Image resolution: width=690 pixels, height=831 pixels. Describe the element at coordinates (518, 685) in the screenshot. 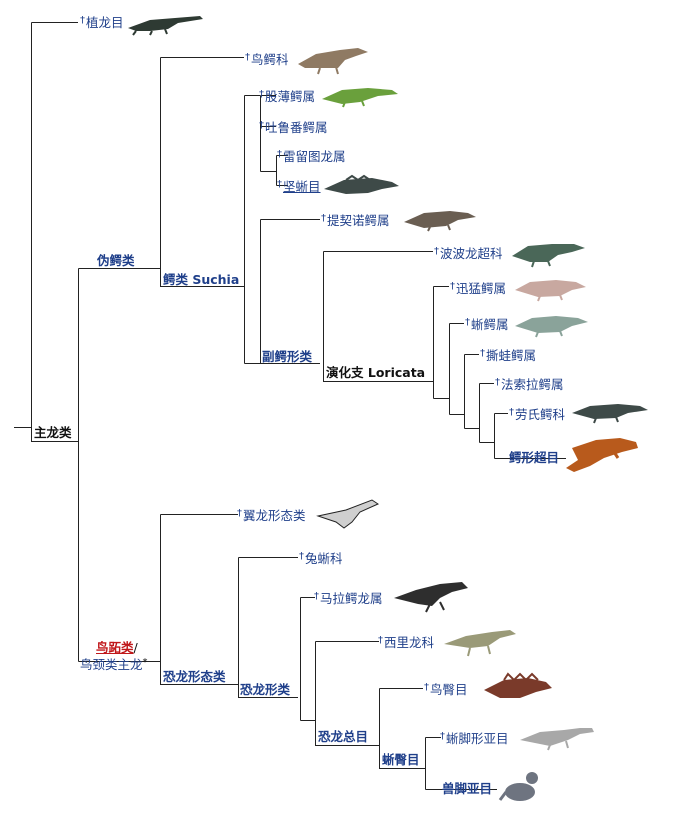

I see `illustration-ornithischian` at that location.